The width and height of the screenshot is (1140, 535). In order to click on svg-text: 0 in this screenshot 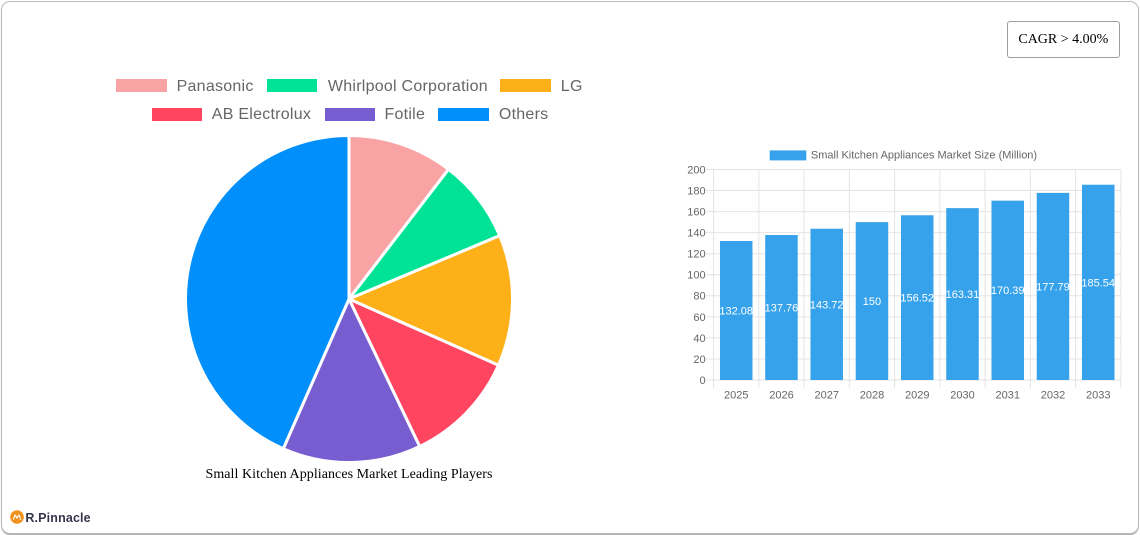, I will do `click(702, 381)`.